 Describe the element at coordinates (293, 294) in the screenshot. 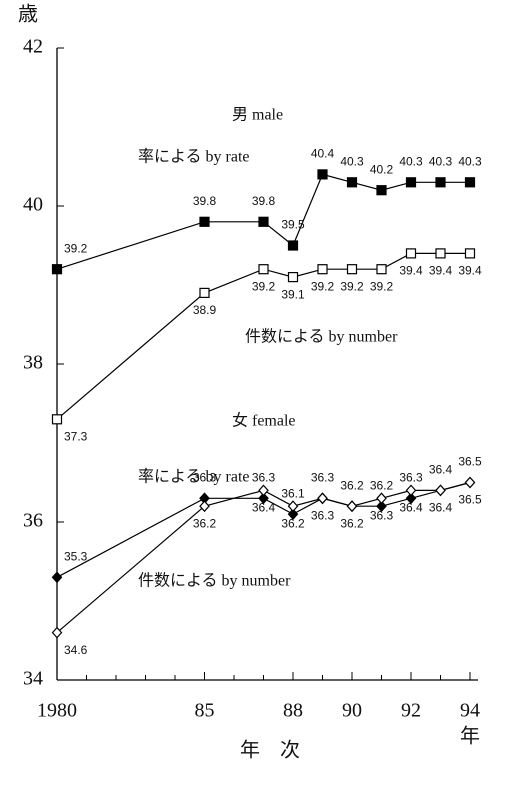

I see `data-label: 39.1` at that location.